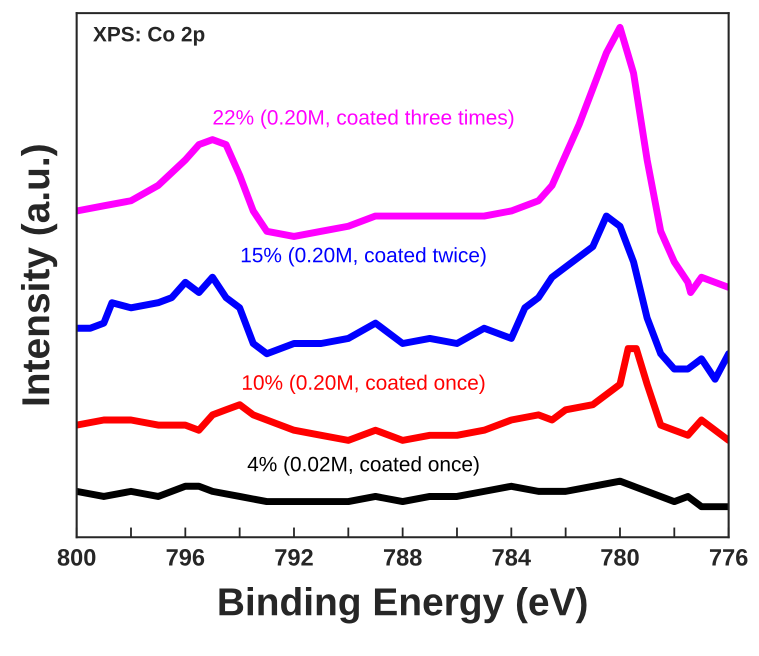 The height and width of the screenshot is (656, 759). Describe the element at coordinates (511, 557) in the screenshot. I see `x-tick-label: 784` at that location.